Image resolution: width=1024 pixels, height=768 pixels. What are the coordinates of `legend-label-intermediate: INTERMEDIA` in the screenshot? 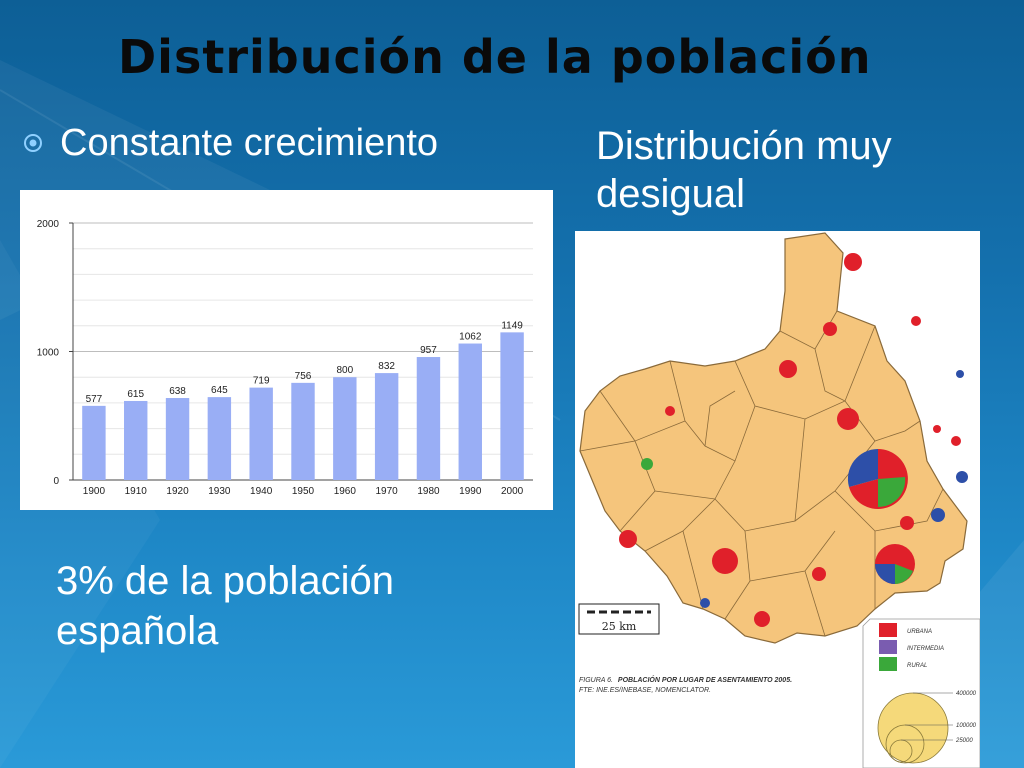 It's located at (925, 649).